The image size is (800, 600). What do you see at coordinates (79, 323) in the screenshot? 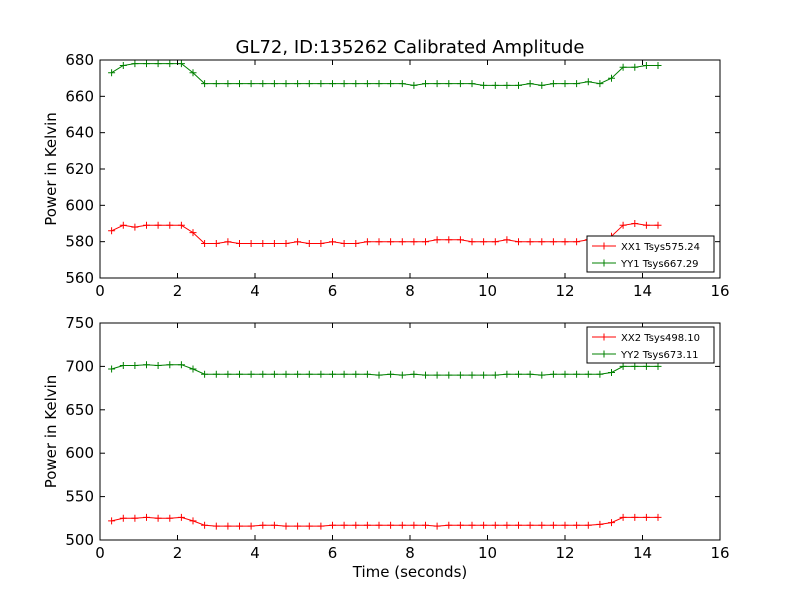
I see `y-tick-label: 750` at bounding box center [79, 323].